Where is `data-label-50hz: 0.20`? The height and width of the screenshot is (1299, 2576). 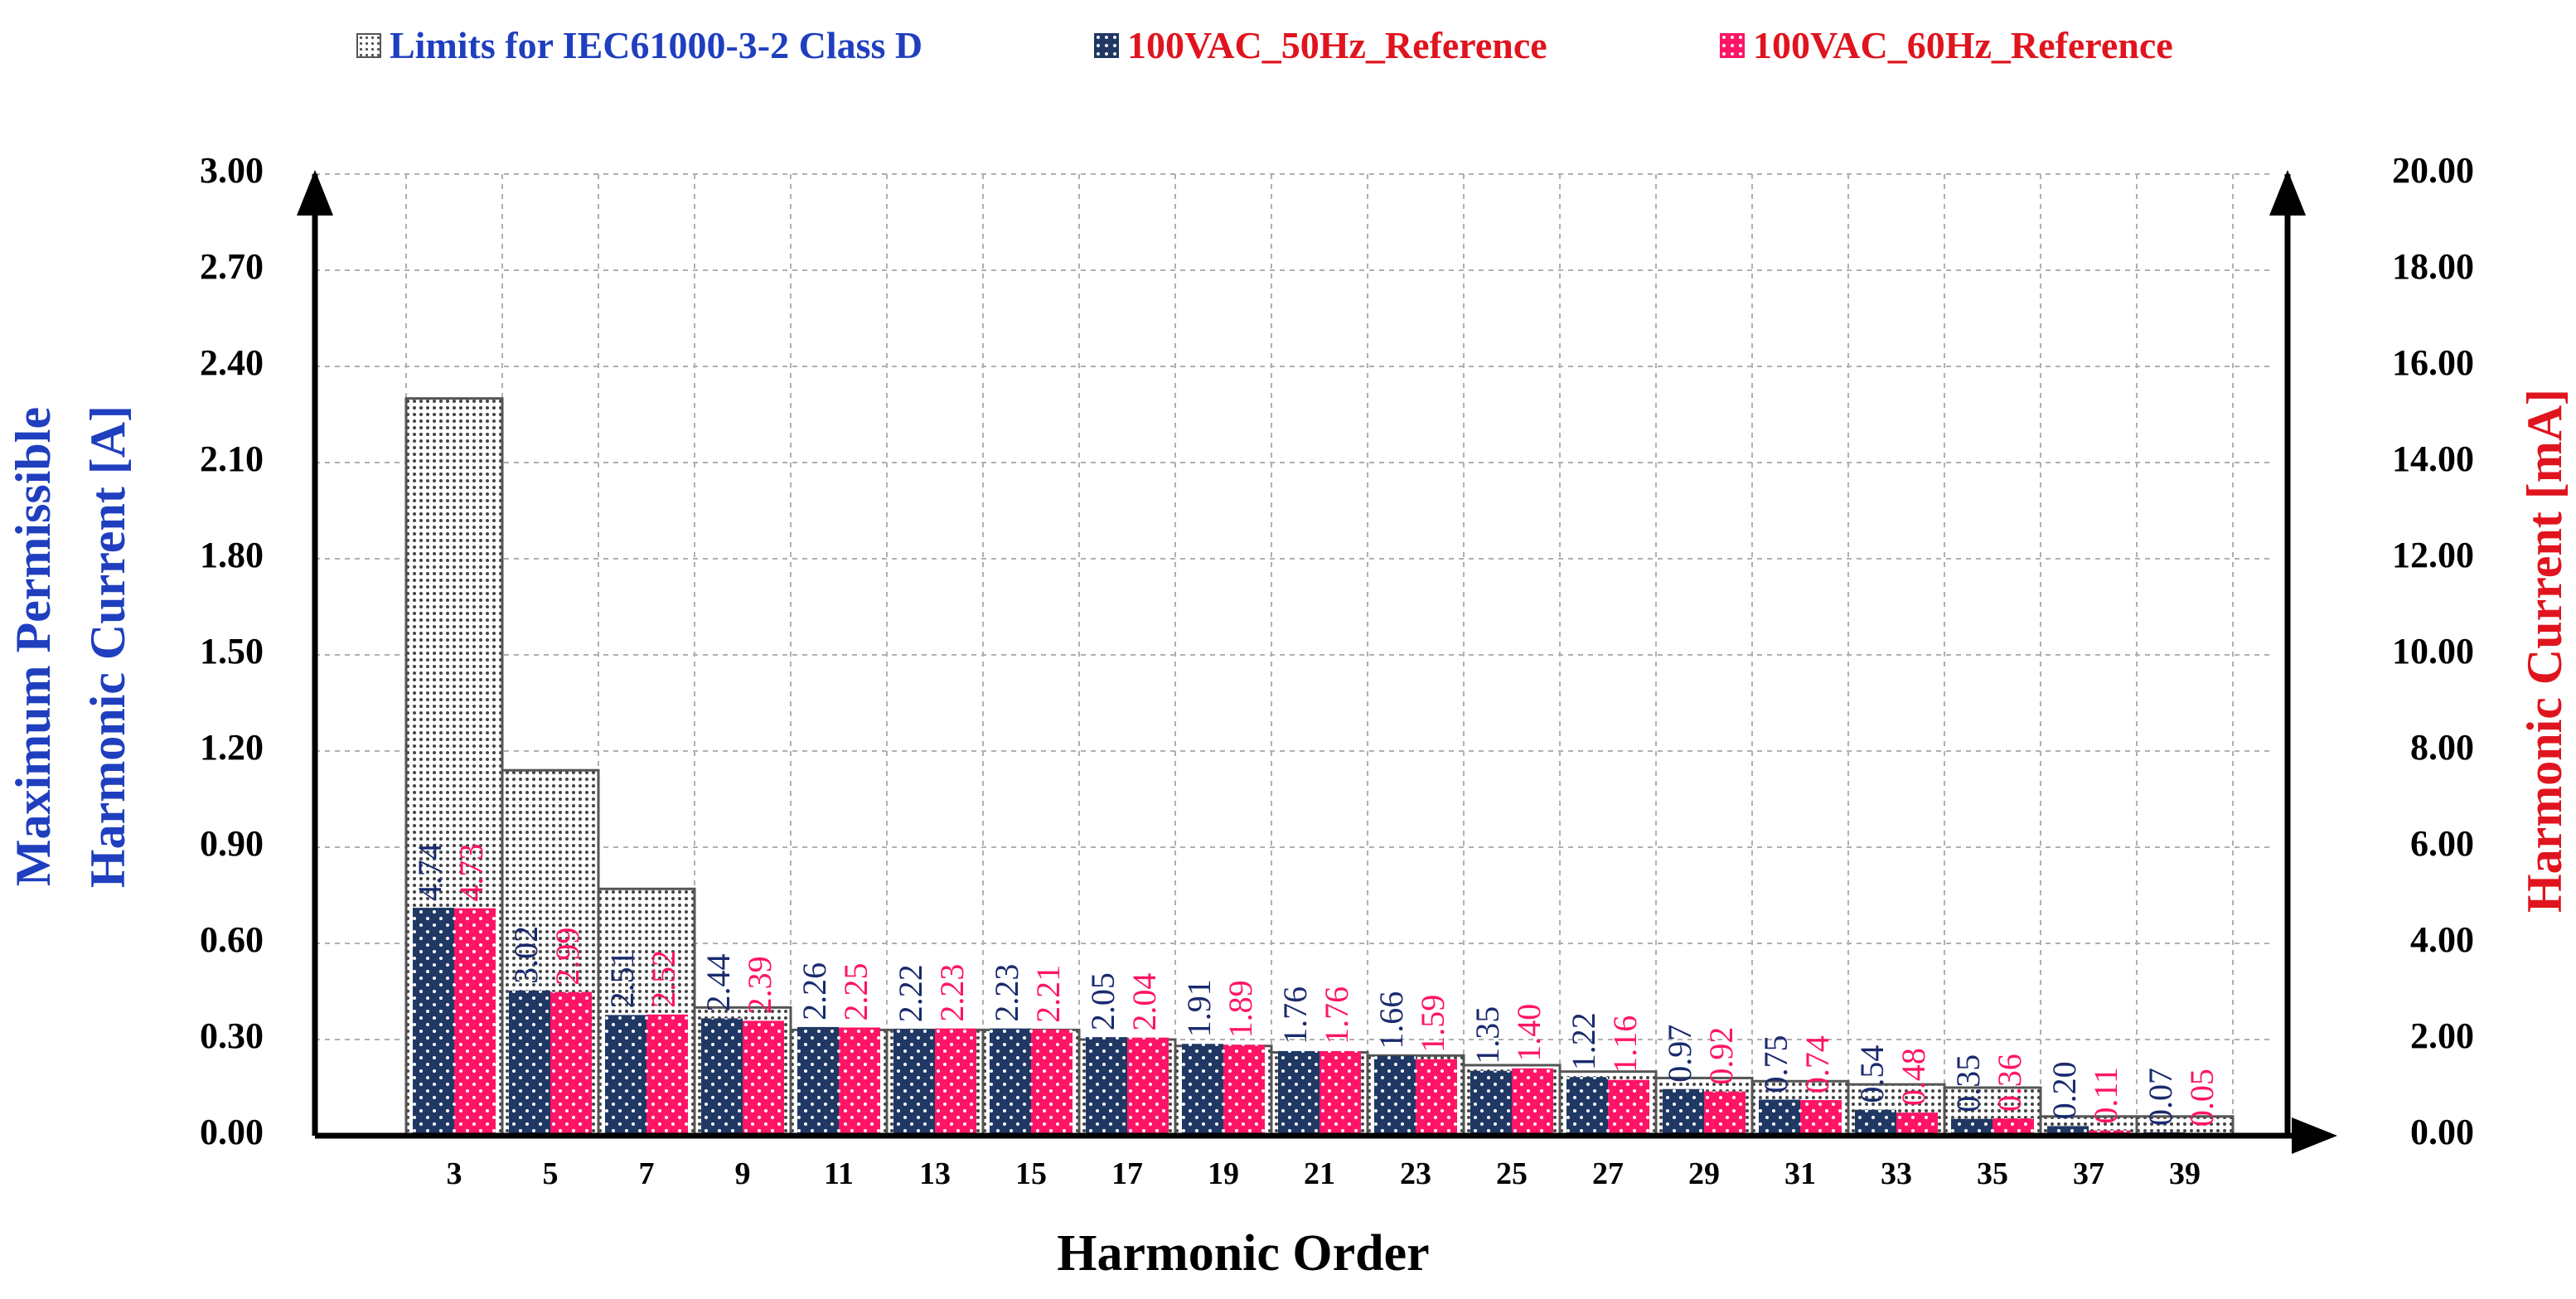
data-label-50hz: 0.20 is located at coordinates (2064, 1090).